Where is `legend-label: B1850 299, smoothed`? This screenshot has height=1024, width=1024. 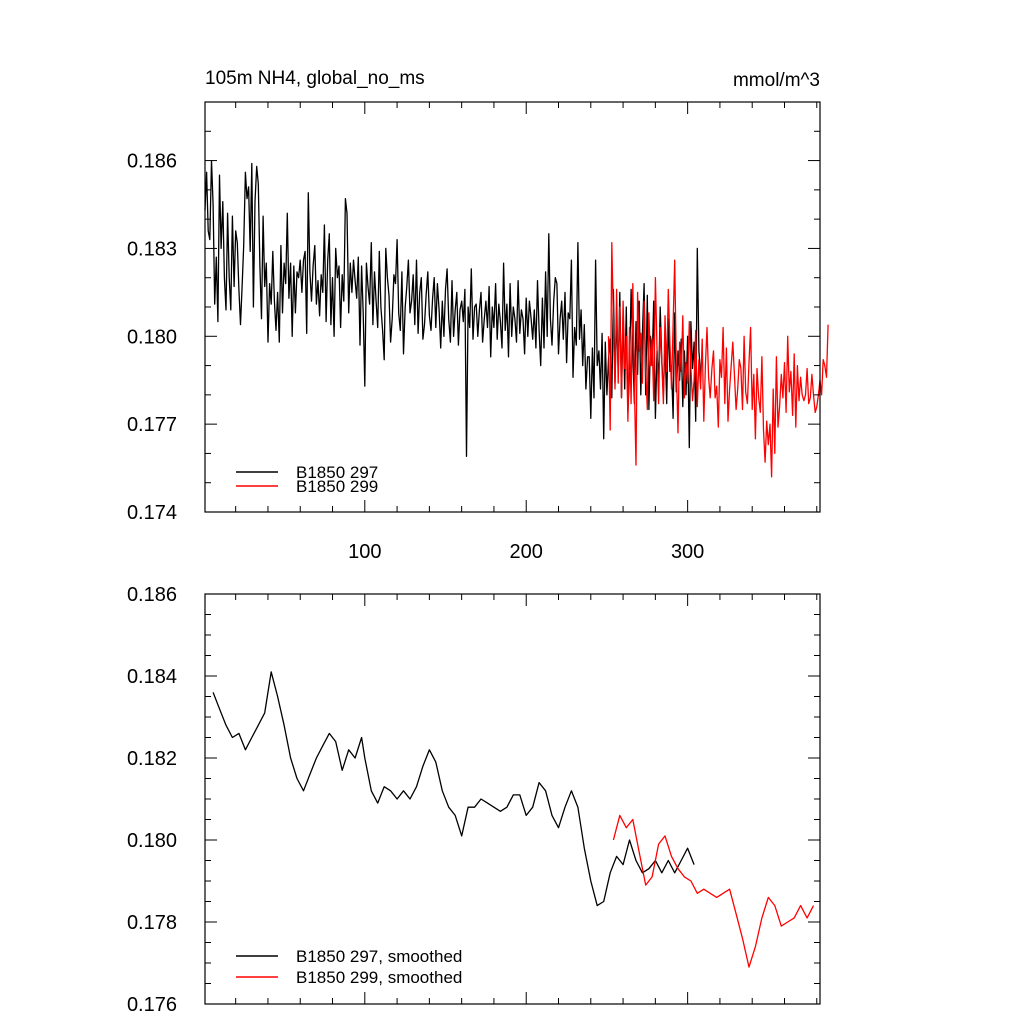
legend-label: B1850 299, smoothed is located at coordinates (379, 977).